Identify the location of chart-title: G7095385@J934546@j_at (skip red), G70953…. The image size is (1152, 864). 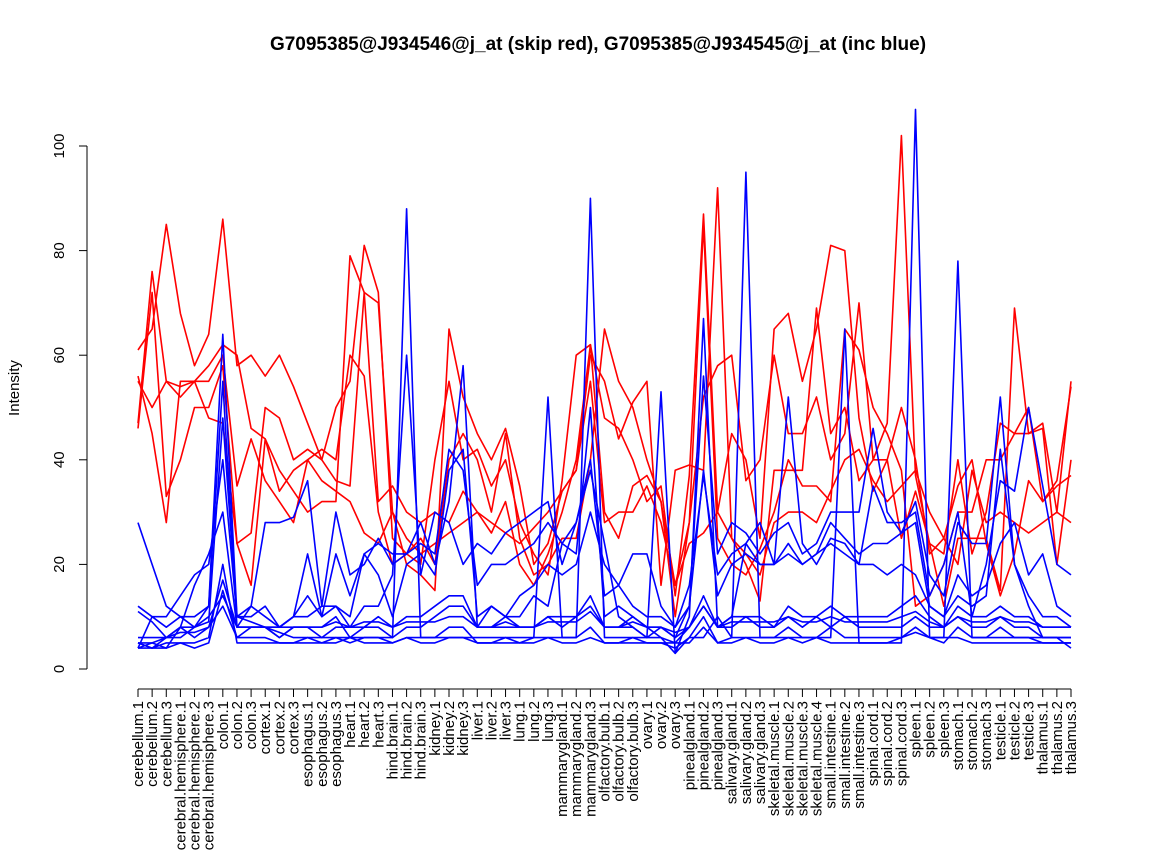
(598, 44).